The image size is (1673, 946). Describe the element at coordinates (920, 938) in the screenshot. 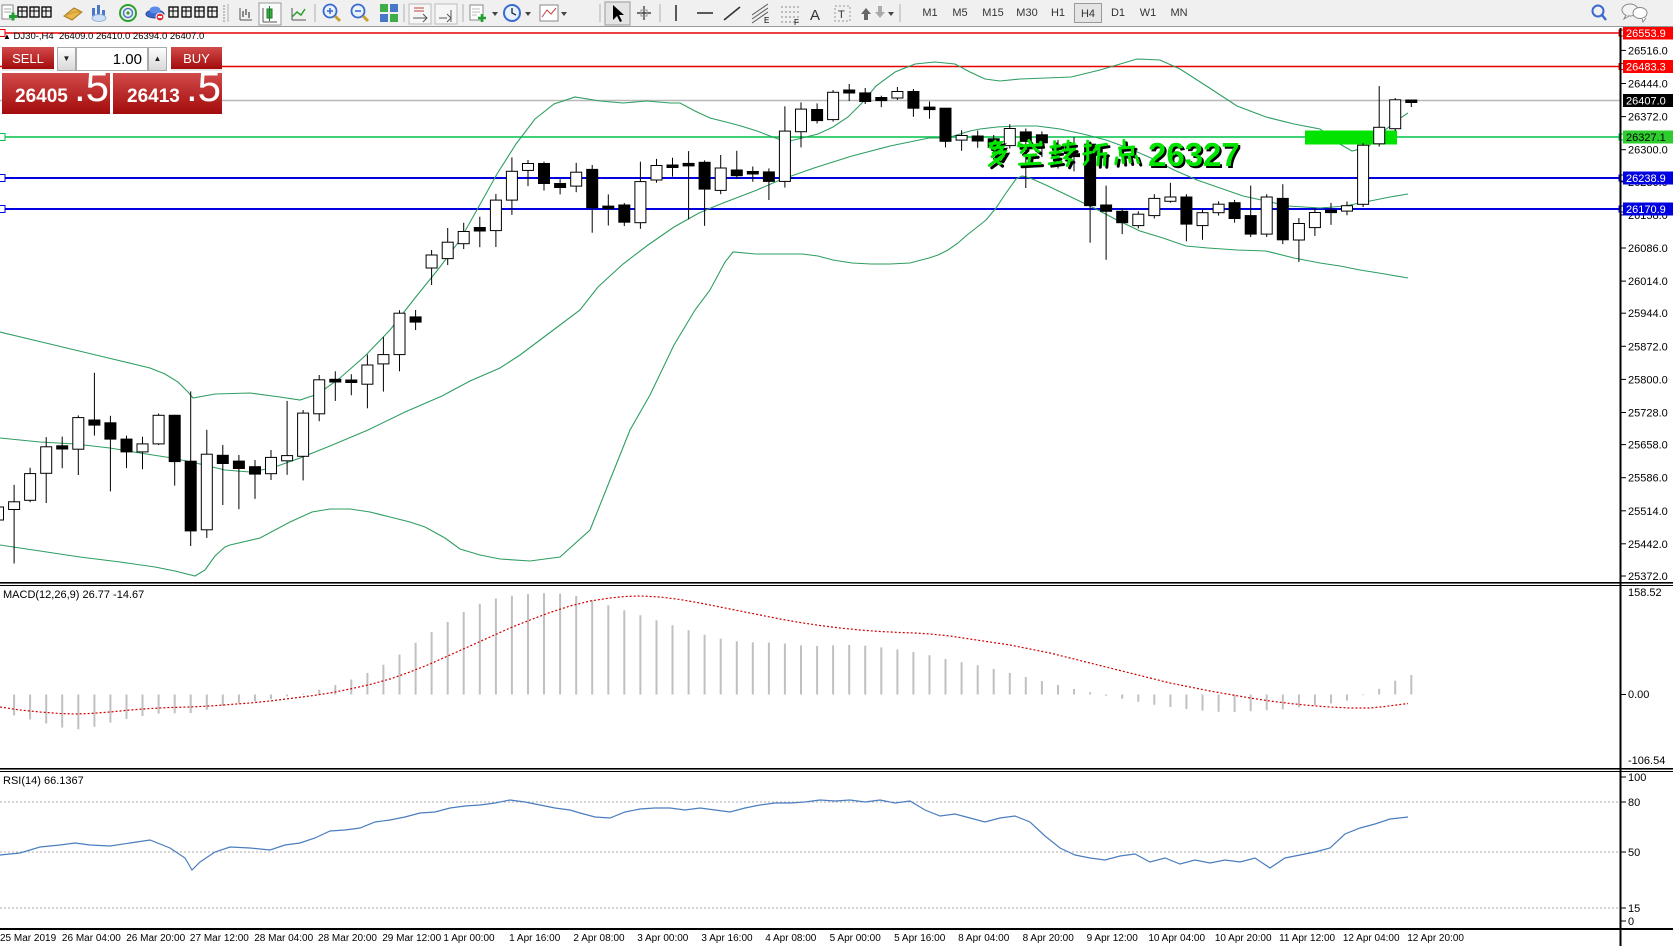

I see `svg-text: 5 Apr 16:00` at that location.